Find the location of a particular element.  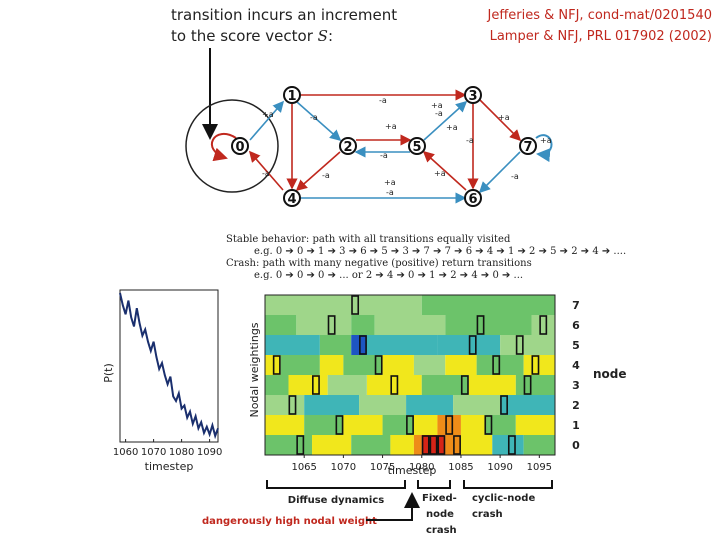

node-0-ring is located at coordinates (232, 146).